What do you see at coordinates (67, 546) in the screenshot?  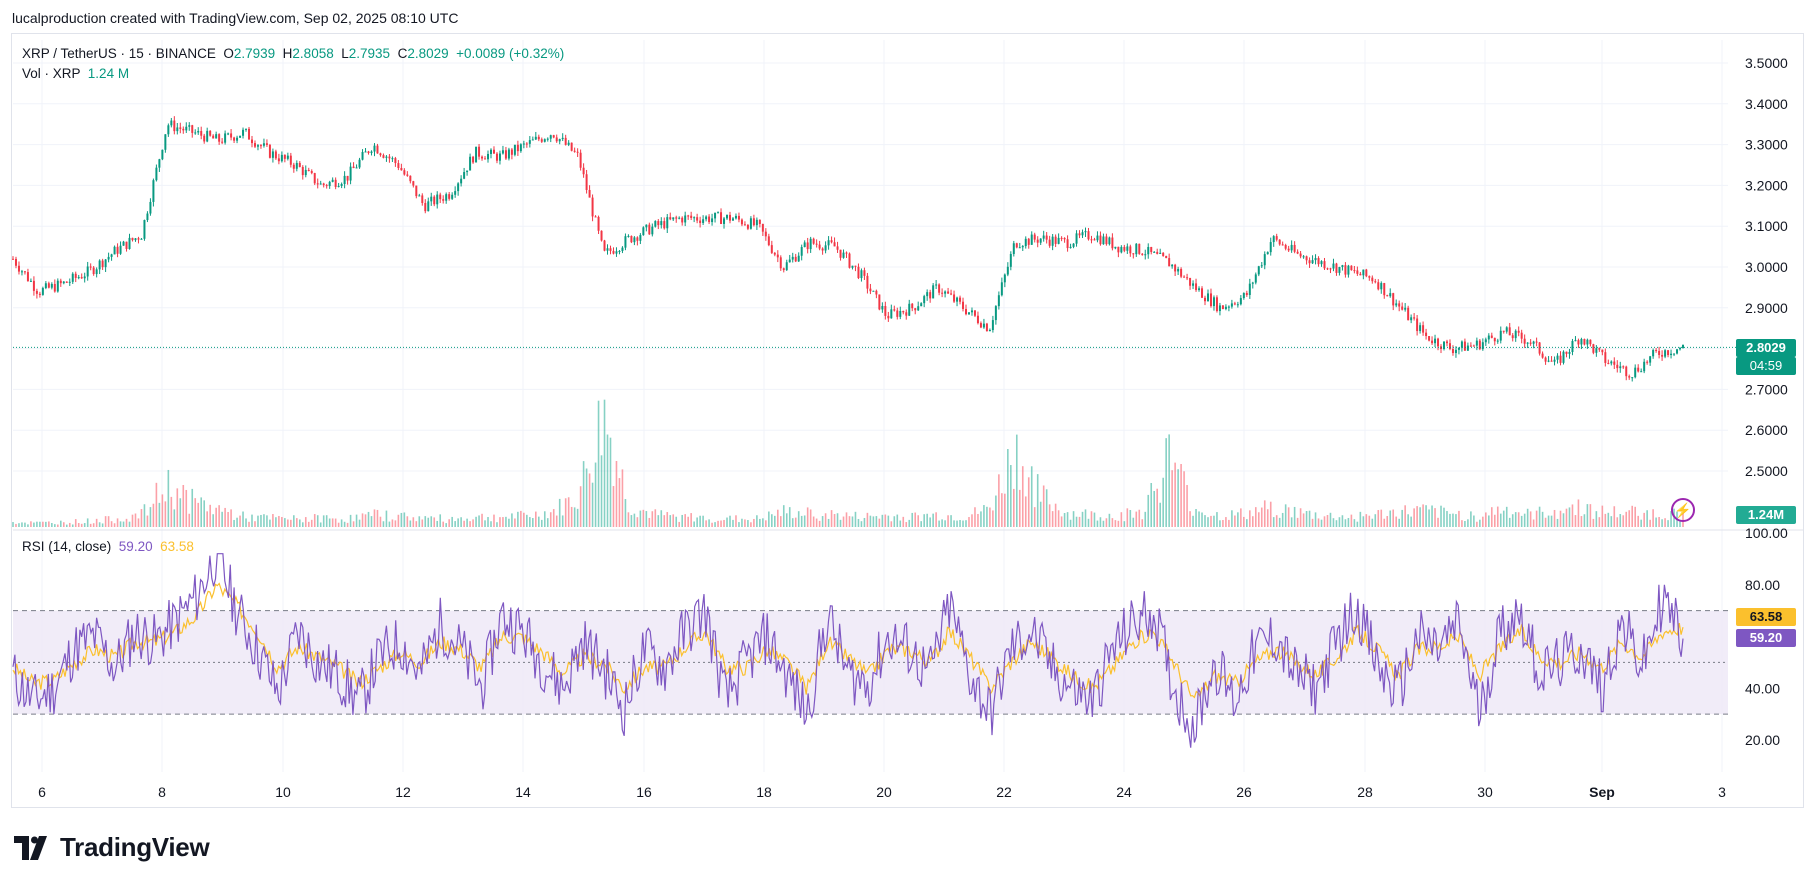 I see `rsi-label: RSI (14, close)` at bounding box center [67, 546].